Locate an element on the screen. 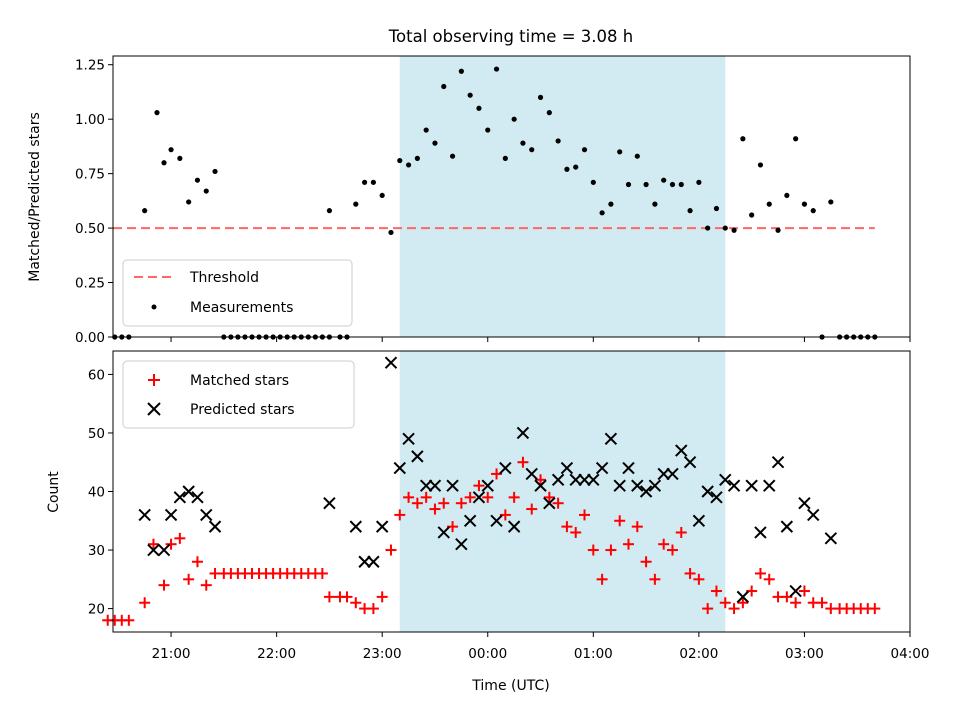  legend-predicted-swatch is located at coordinates (154, 409).